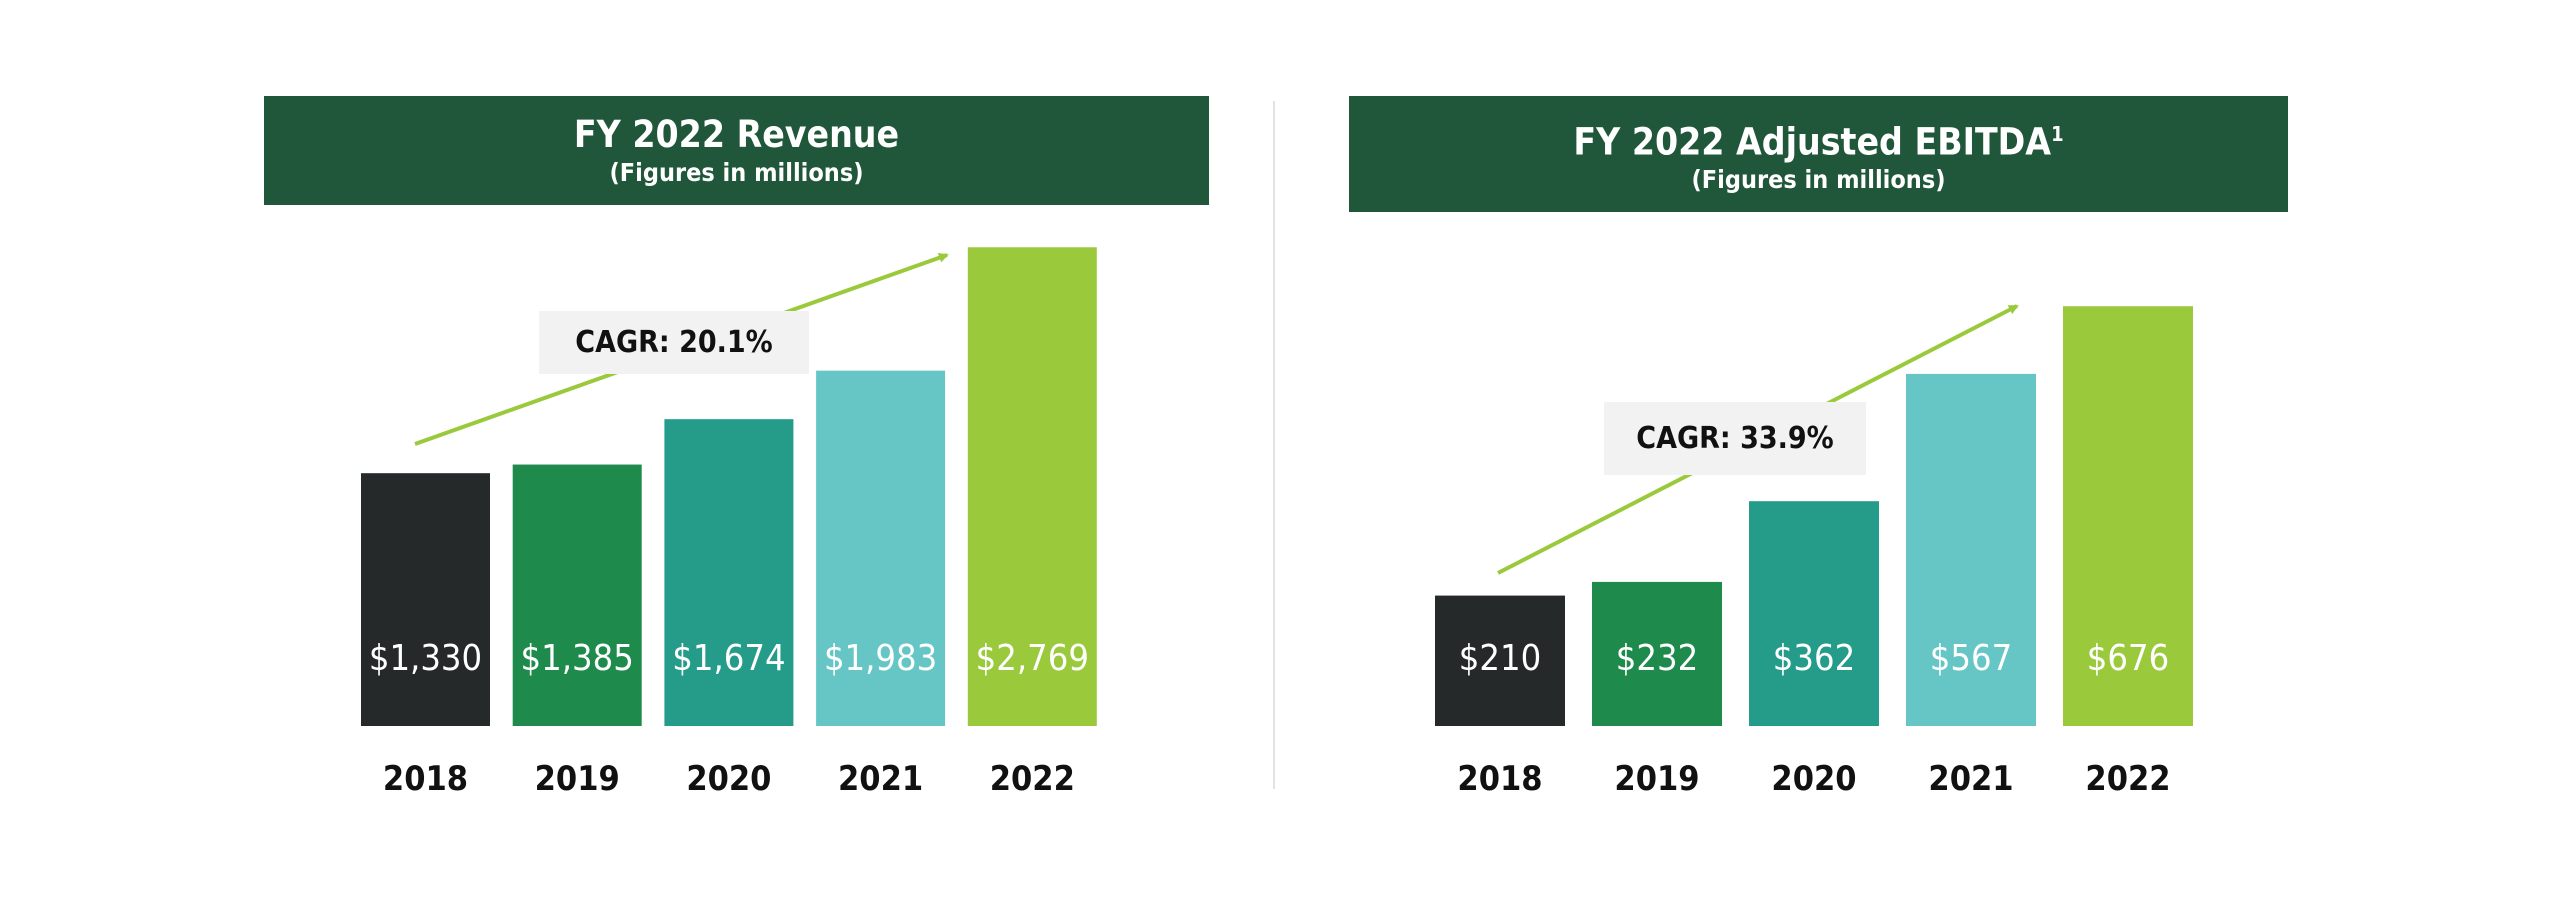 Image resolution: width=2551 pixels, height=900 pixels. I want to click on bar-value-label: $1,983, so click(880, 658).